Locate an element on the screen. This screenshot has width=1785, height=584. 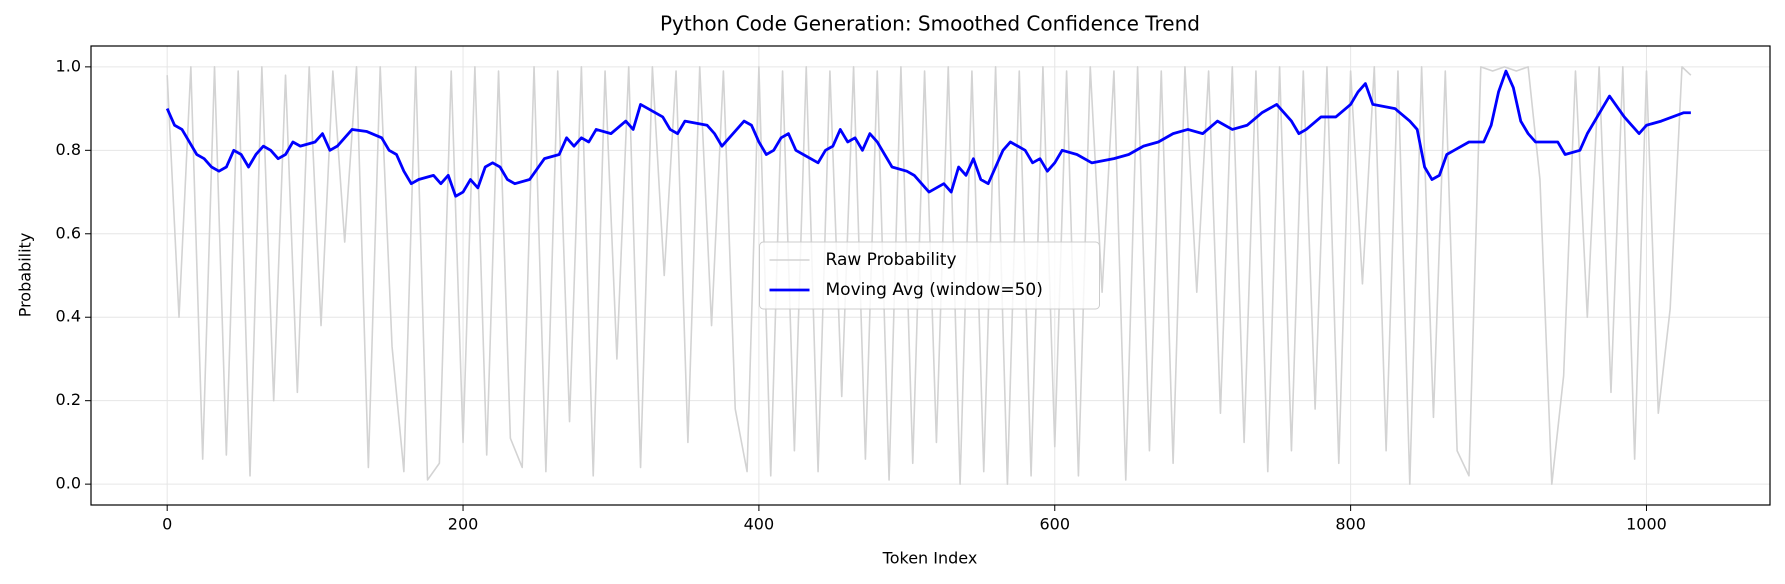
x-tick-label: 800 is located at coordinates (1350, 524).